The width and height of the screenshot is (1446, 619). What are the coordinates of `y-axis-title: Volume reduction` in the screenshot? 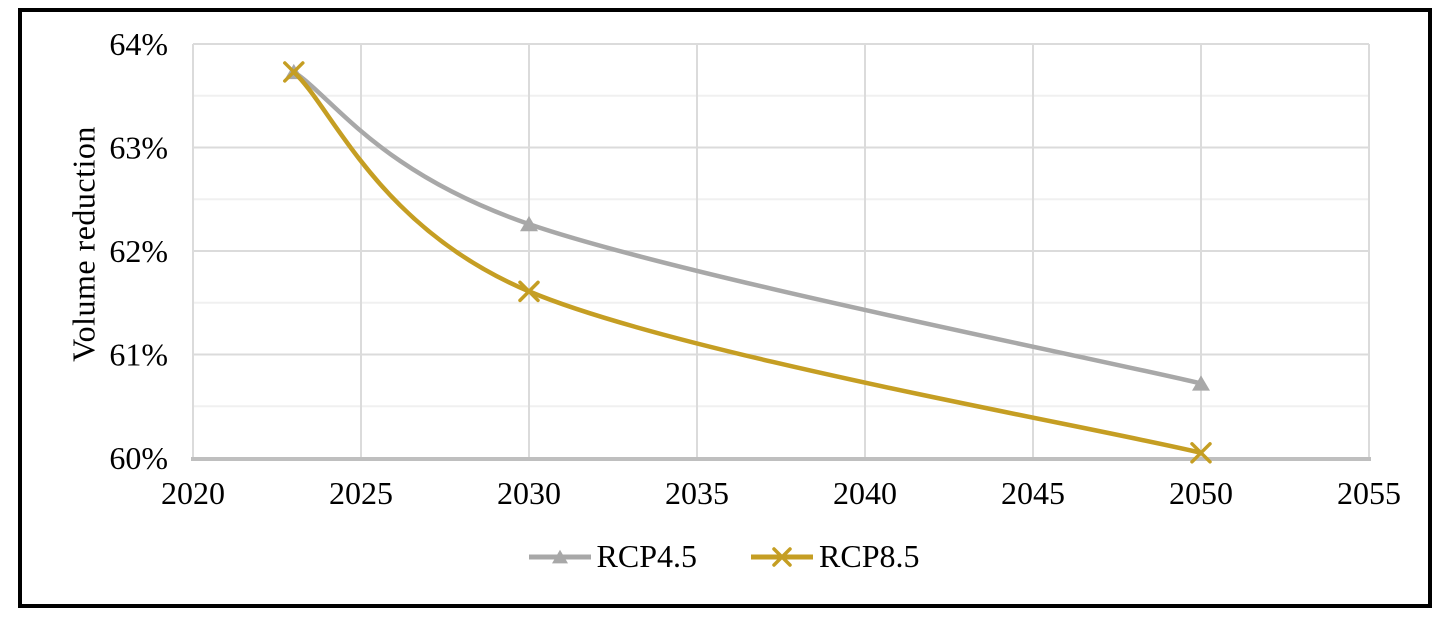 It's located at (83, 244).